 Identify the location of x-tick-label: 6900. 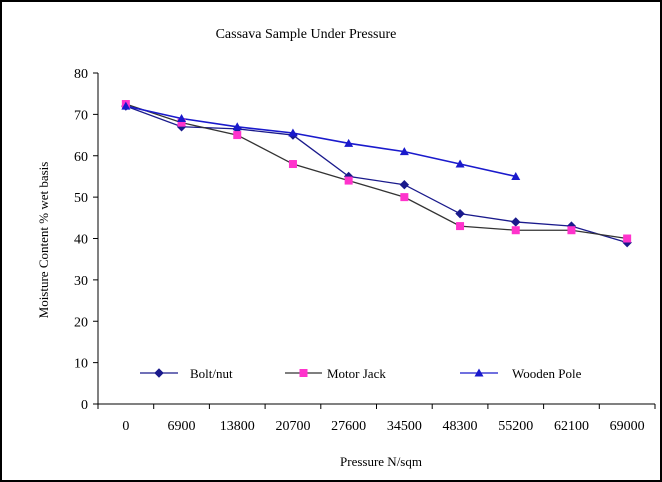
(182, 426).